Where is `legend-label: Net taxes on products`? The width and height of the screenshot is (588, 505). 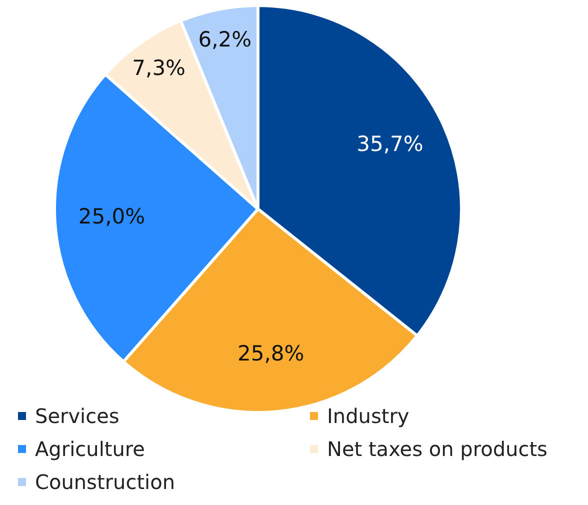 legend-label: Net taxes on products is located at coordinates (437, 449).